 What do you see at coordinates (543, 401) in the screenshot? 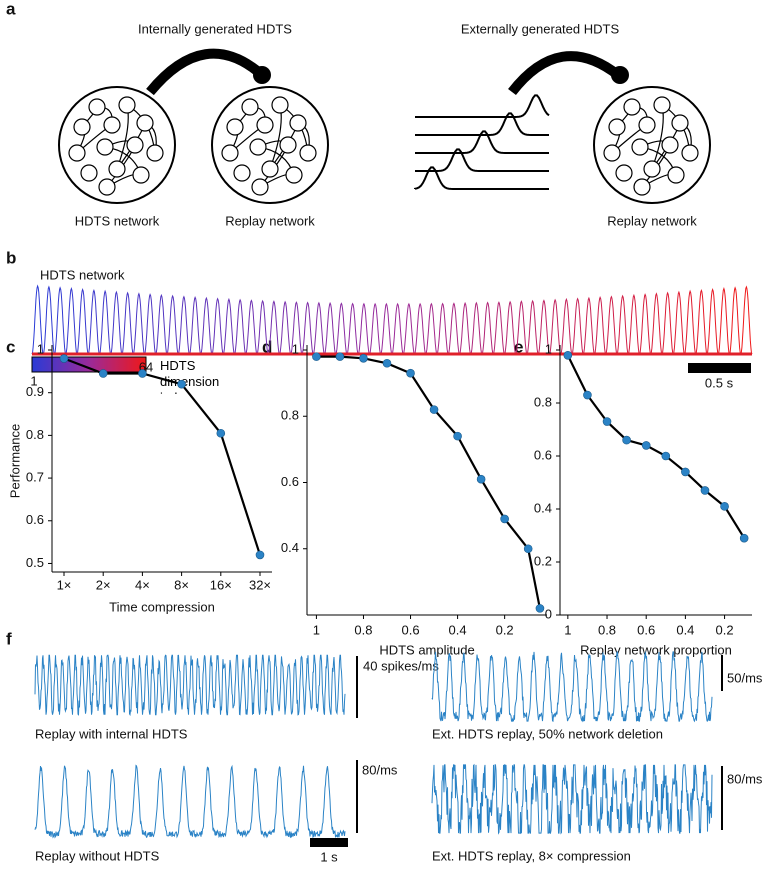
I see `y-tick-label: 0.8` at bounding box center [543, 401].